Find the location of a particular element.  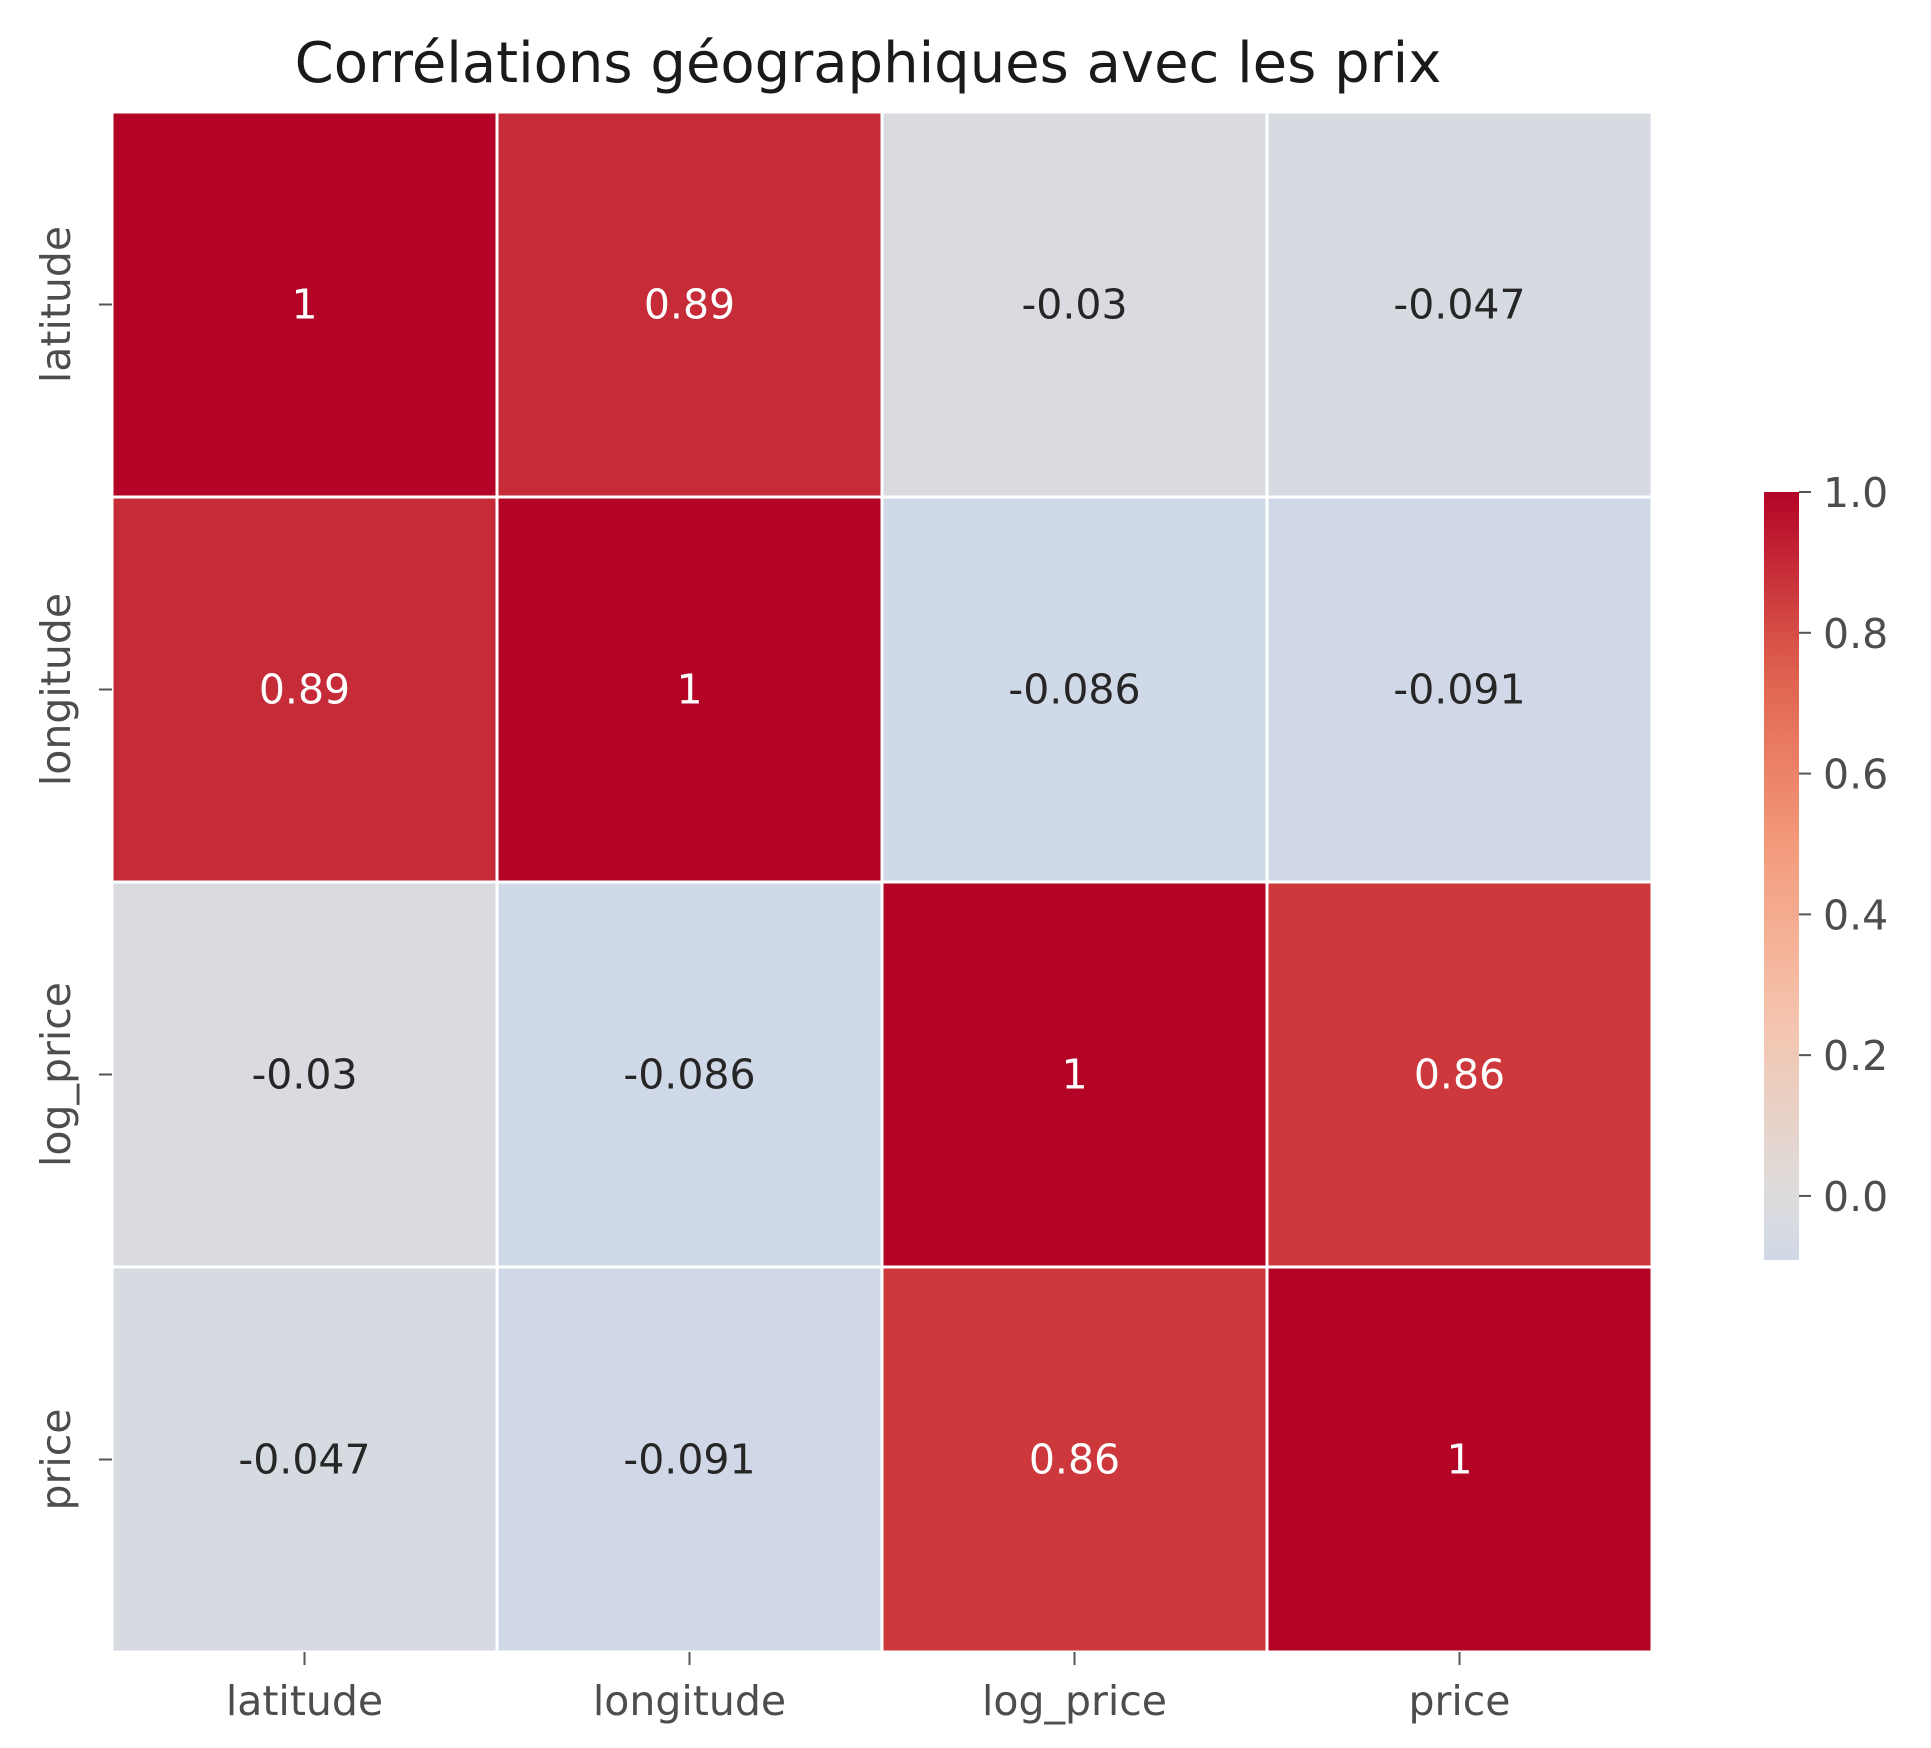

y-tick-label: price is located at coordinates (56, 1459).